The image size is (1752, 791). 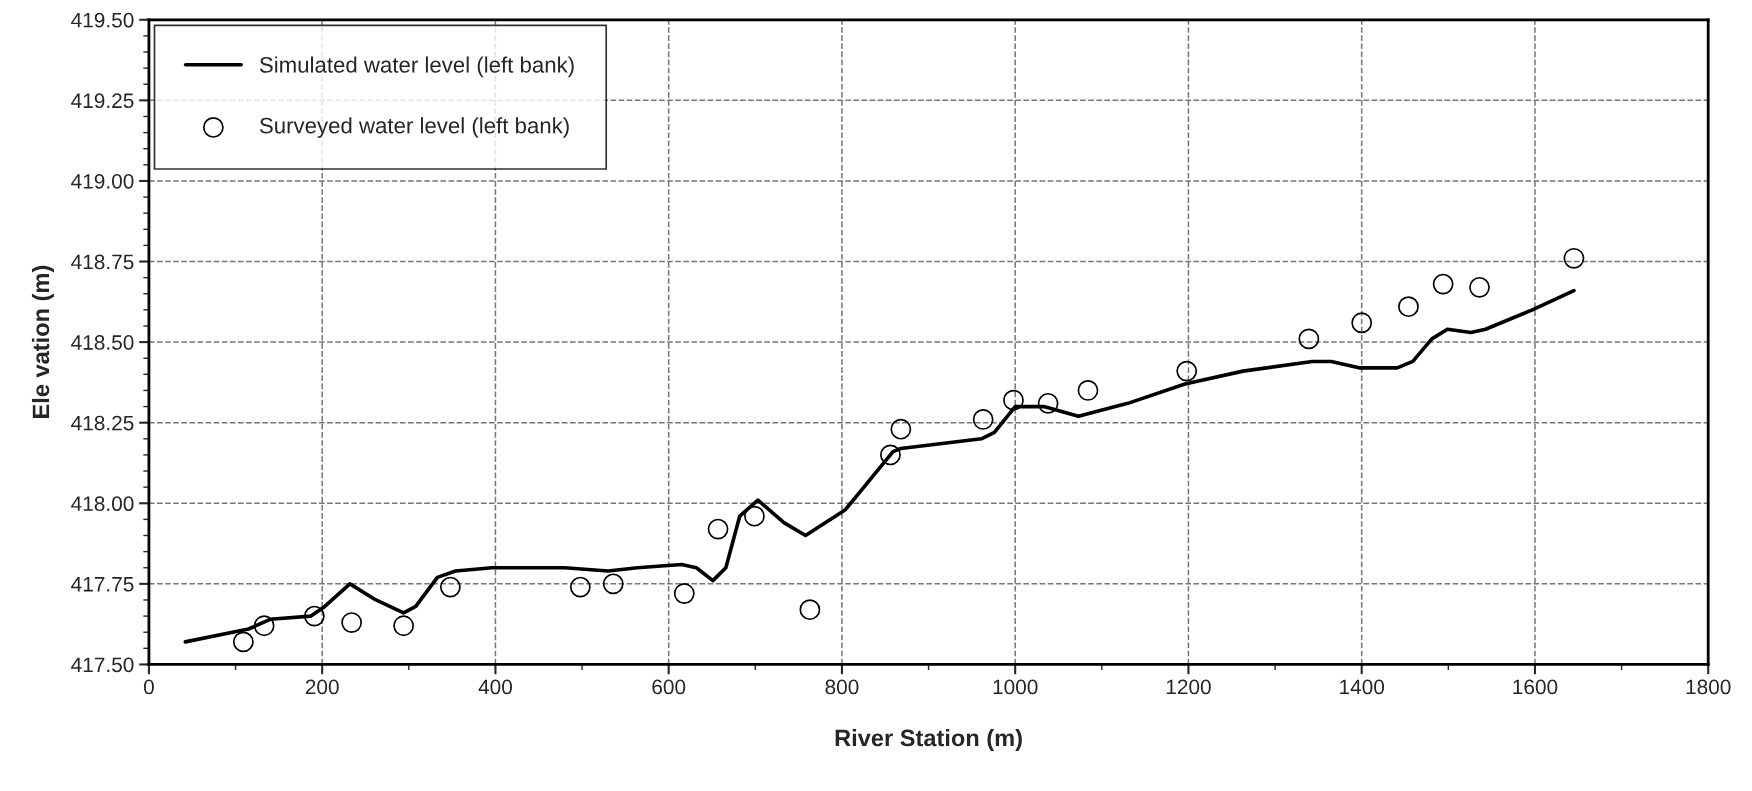 What do you see at coordinates (842, 687) in the screenshot?
I see `x-tick-label: 800` at bounding box center [842, 687].